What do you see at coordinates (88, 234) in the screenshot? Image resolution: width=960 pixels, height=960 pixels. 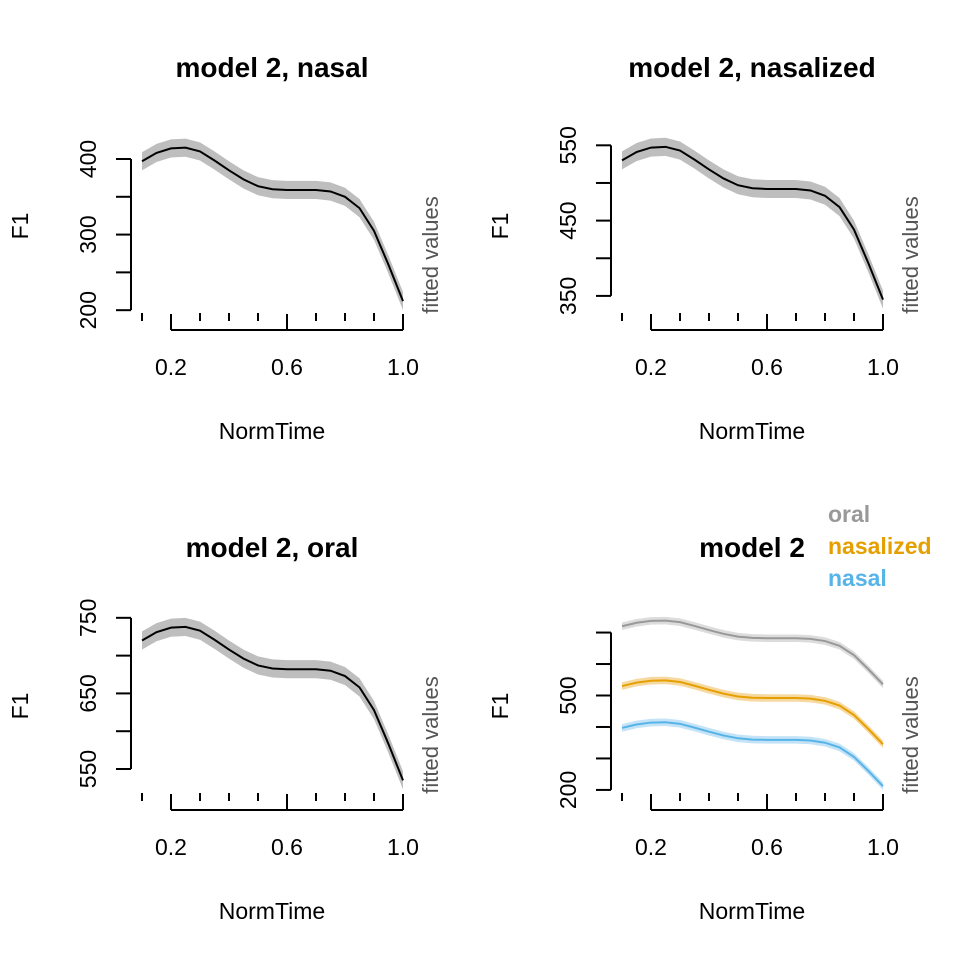 I see `y-tick-label: 300` at bounding box center [88, 234].